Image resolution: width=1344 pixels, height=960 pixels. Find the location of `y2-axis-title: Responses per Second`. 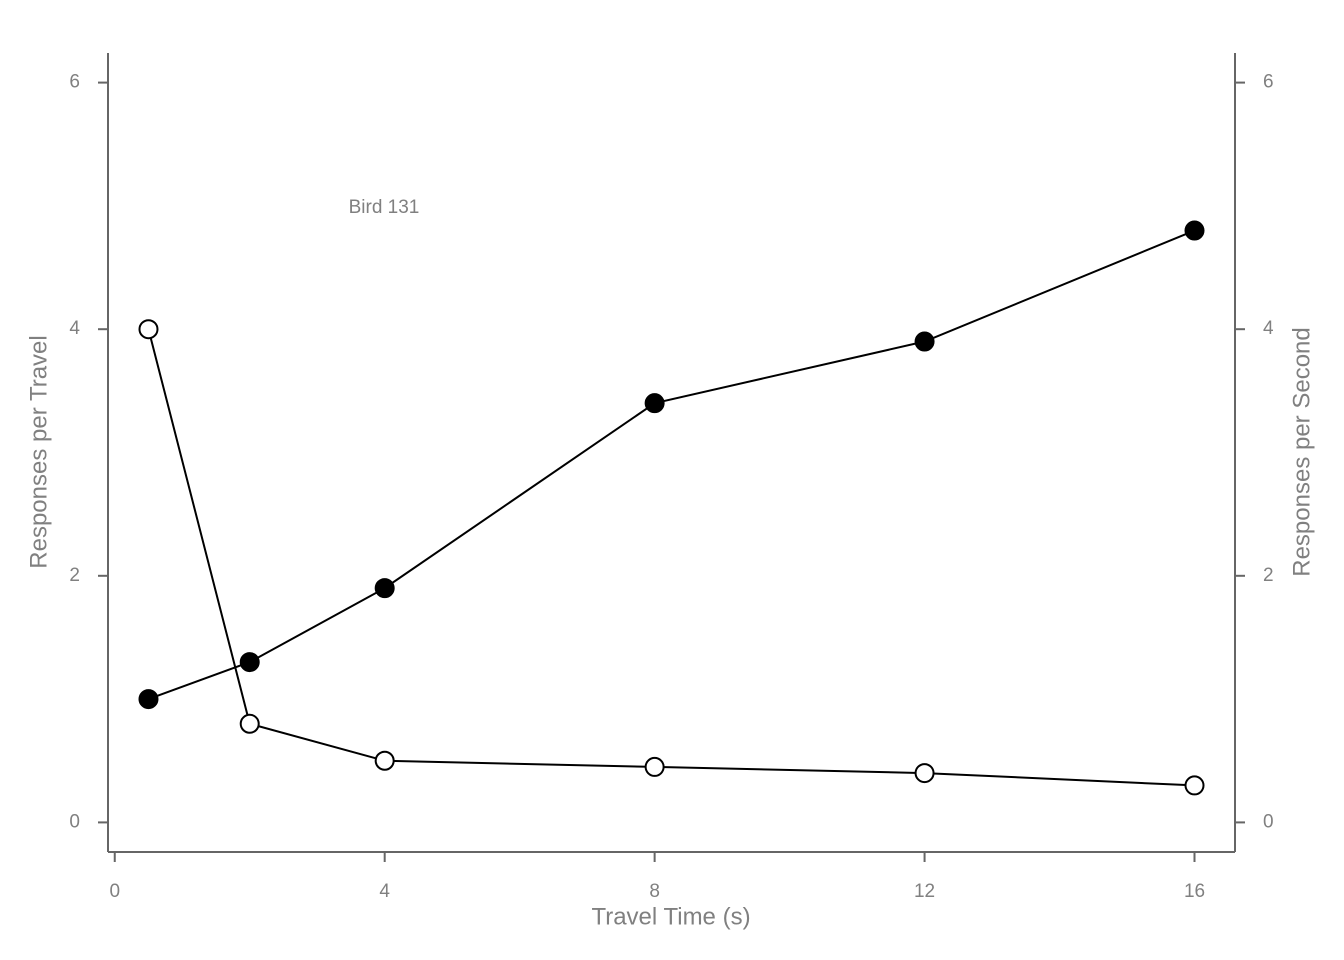

y2-axis-title: Responses per Second is located at coordinates (1301, 452).